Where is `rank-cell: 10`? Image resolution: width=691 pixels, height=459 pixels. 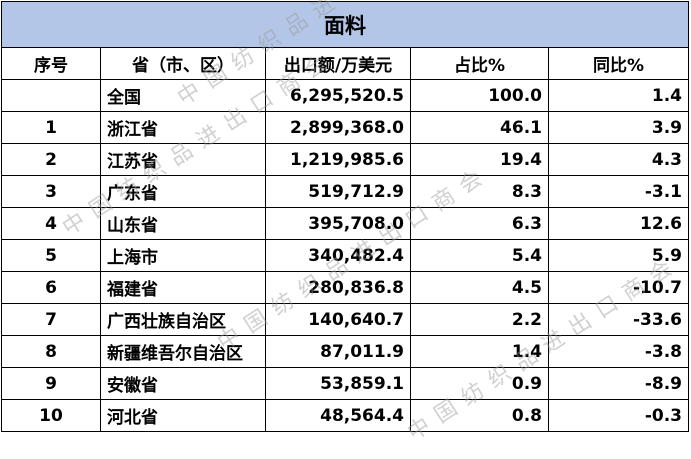
rank-cell: 10 is located at coordinates (51, 415).